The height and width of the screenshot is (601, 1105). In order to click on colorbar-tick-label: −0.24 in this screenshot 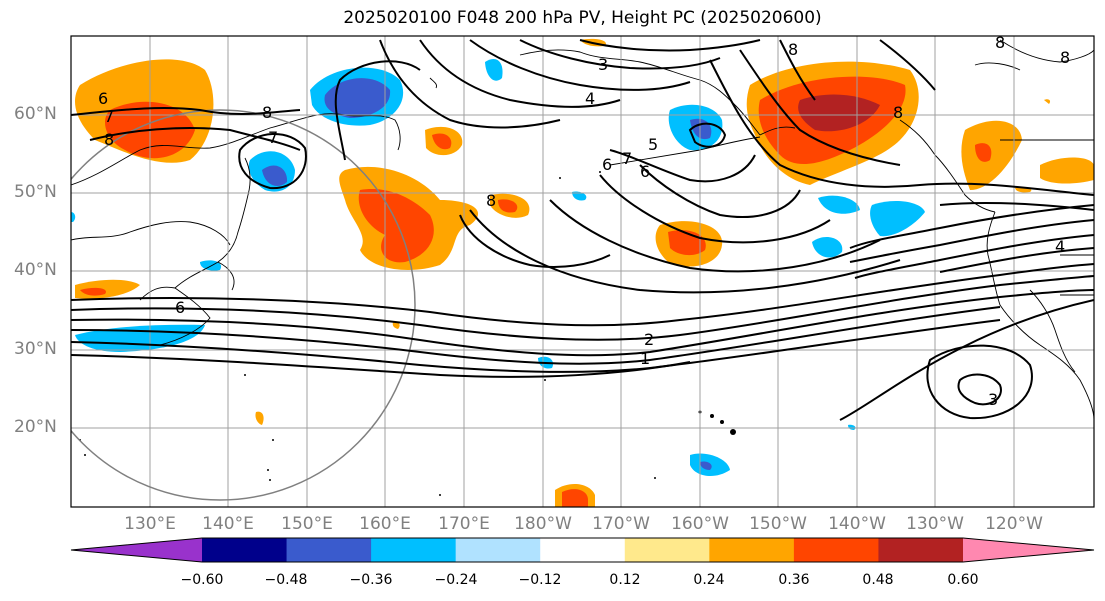, I will do `click(456, 580)`.